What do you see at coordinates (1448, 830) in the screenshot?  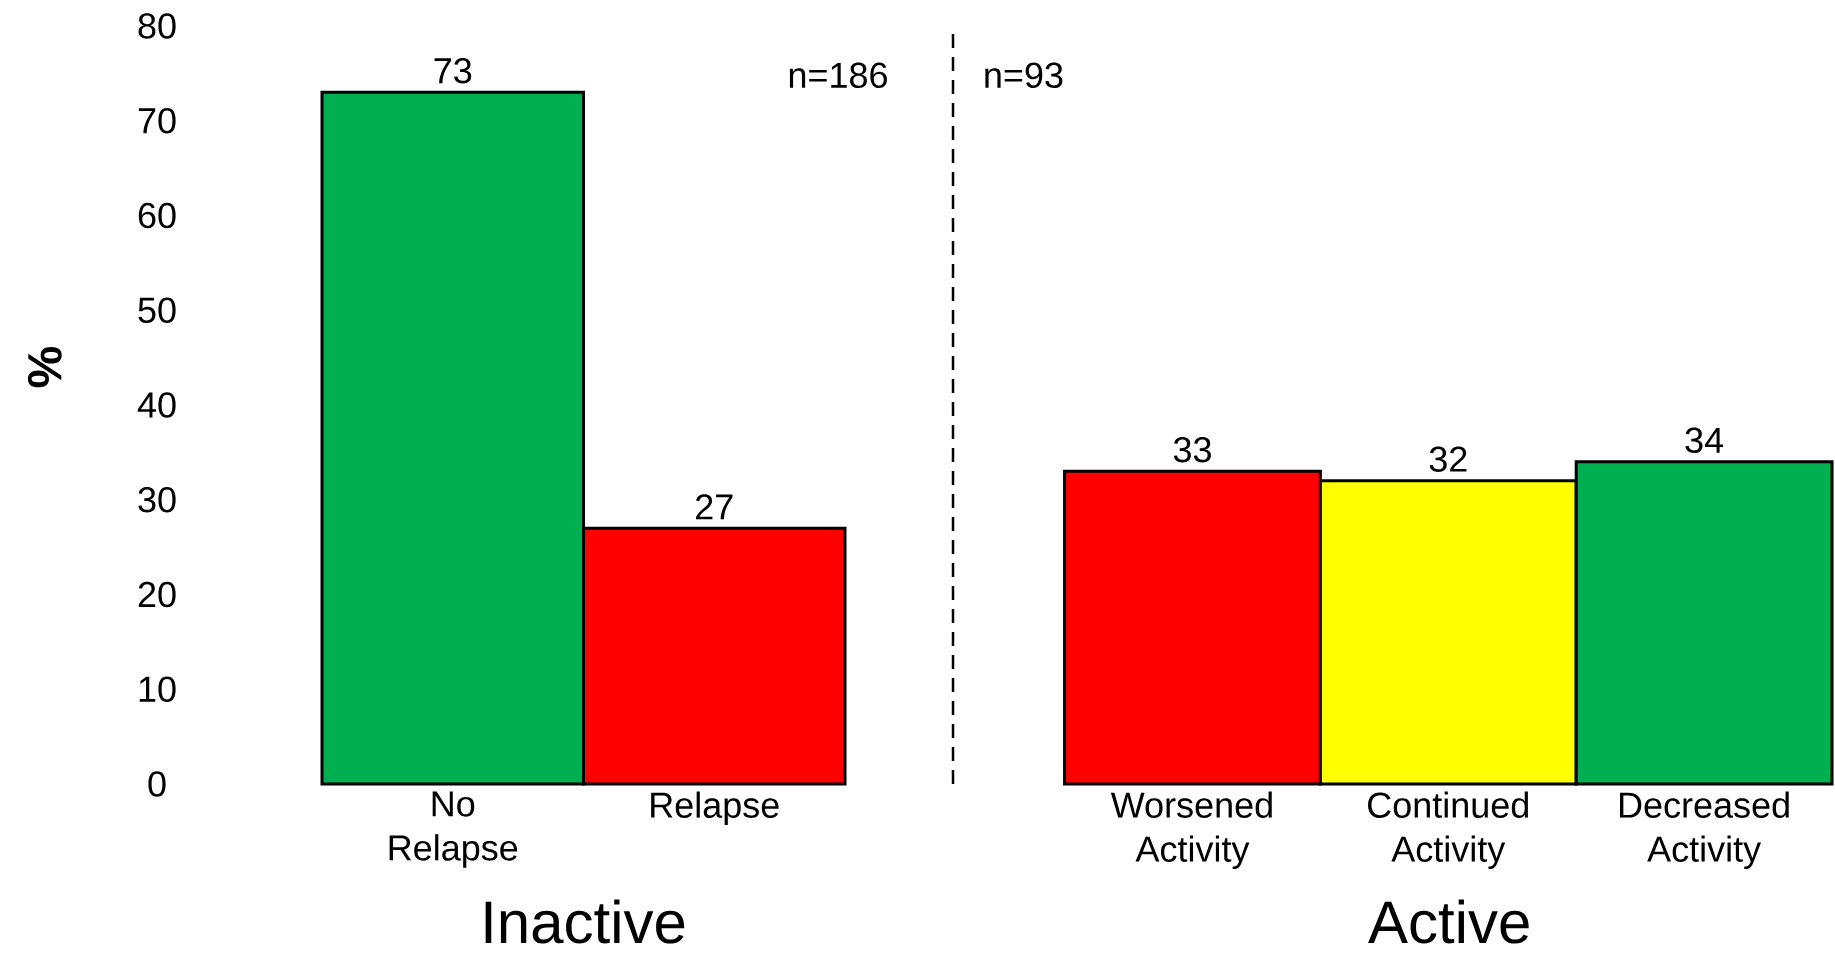 I see `x-tick-label: Continued Activity` at bounding box center [1448, 830].